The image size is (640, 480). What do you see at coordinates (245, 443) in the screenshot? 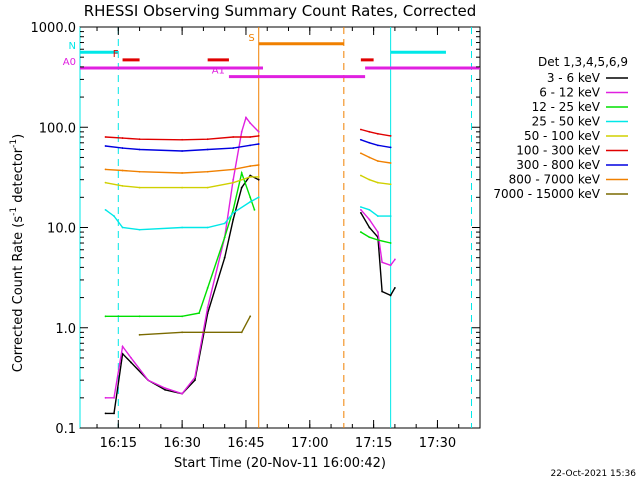
I see `x-tick-label: 16:45` at bounding box center [245, 443].